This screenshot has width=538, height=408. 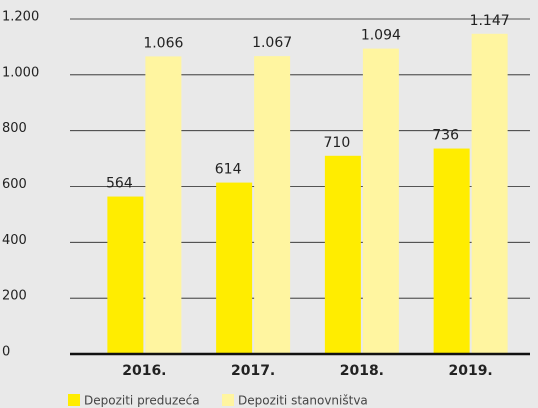 I want to click on legend-label: Depoziti stanovništva, so click(x=303, y=401).